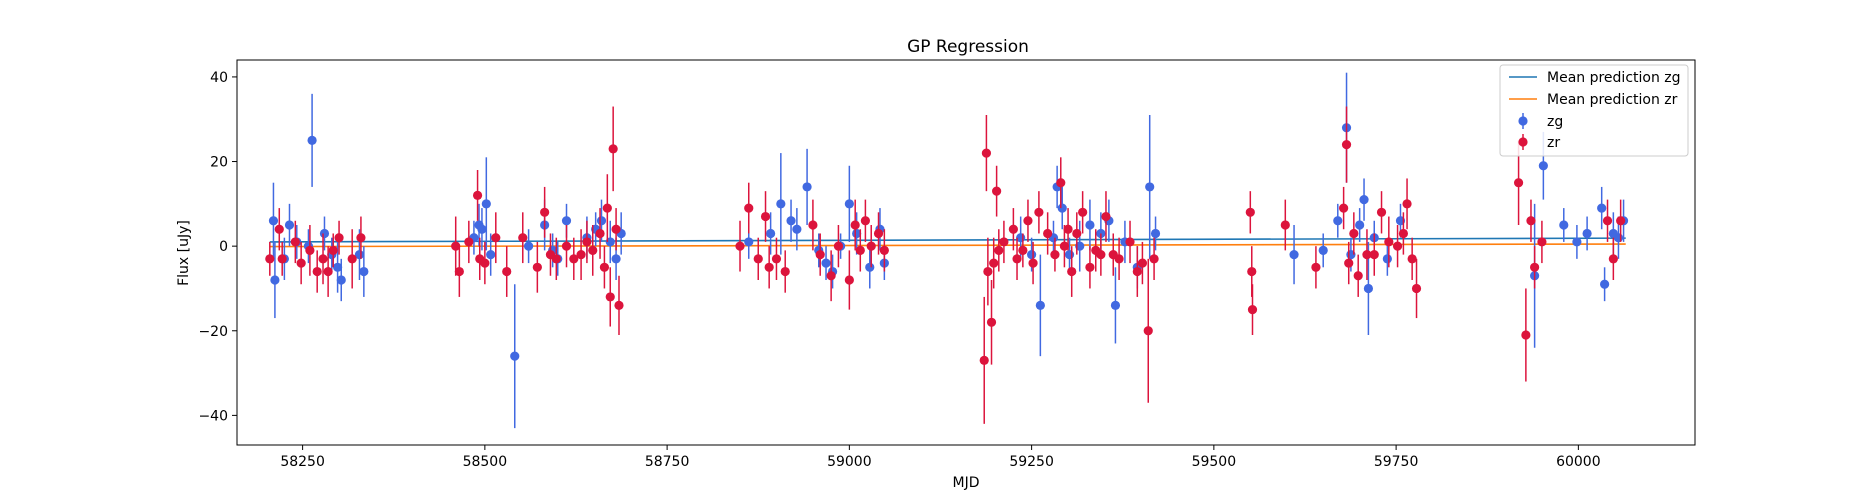 The image size is (1875, 500). What do you see at coordinates (968, 47) in the screenshot?
I see `chart-title: GP Regression` at bounding box center [968, 47].